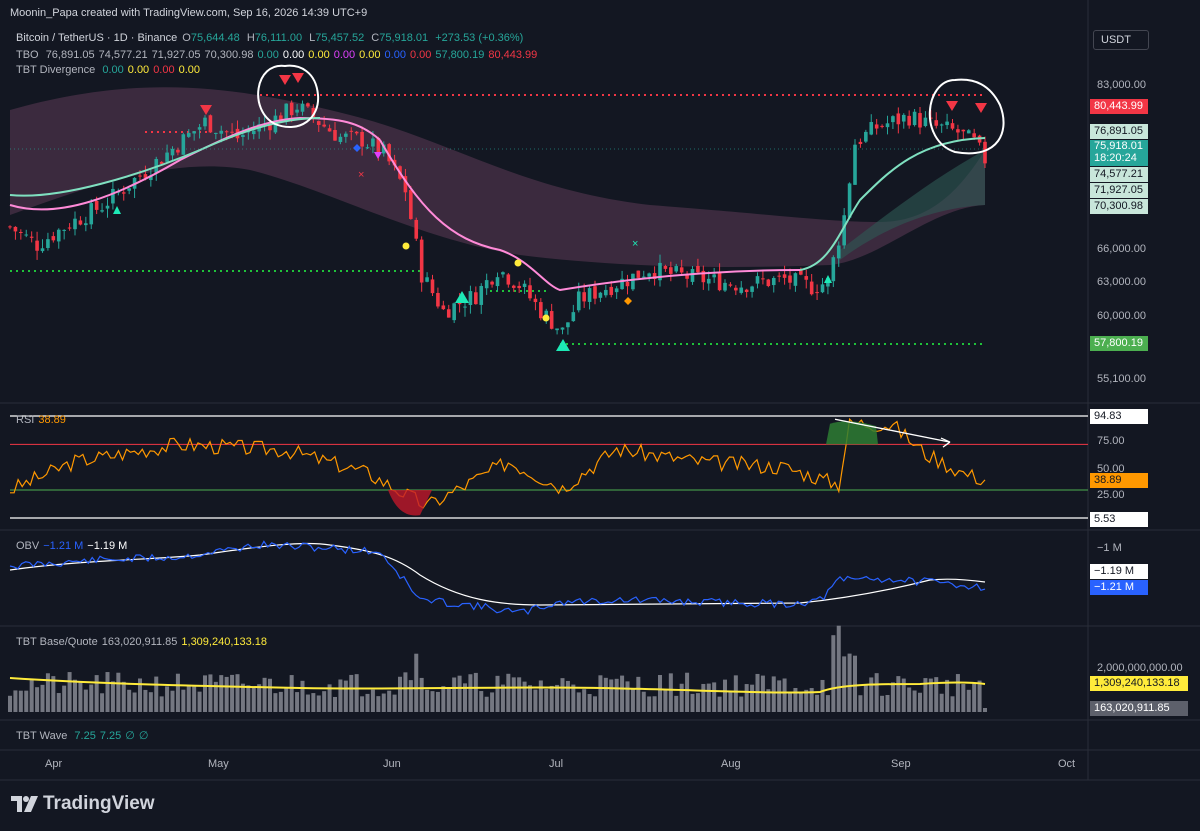 This screenshot has height=831, width=1200. What do you see at coordinates (1121, 85) in the screenshot?
I see `price-tick-83000: 83,000.00` at bounding box center [1121, 85].